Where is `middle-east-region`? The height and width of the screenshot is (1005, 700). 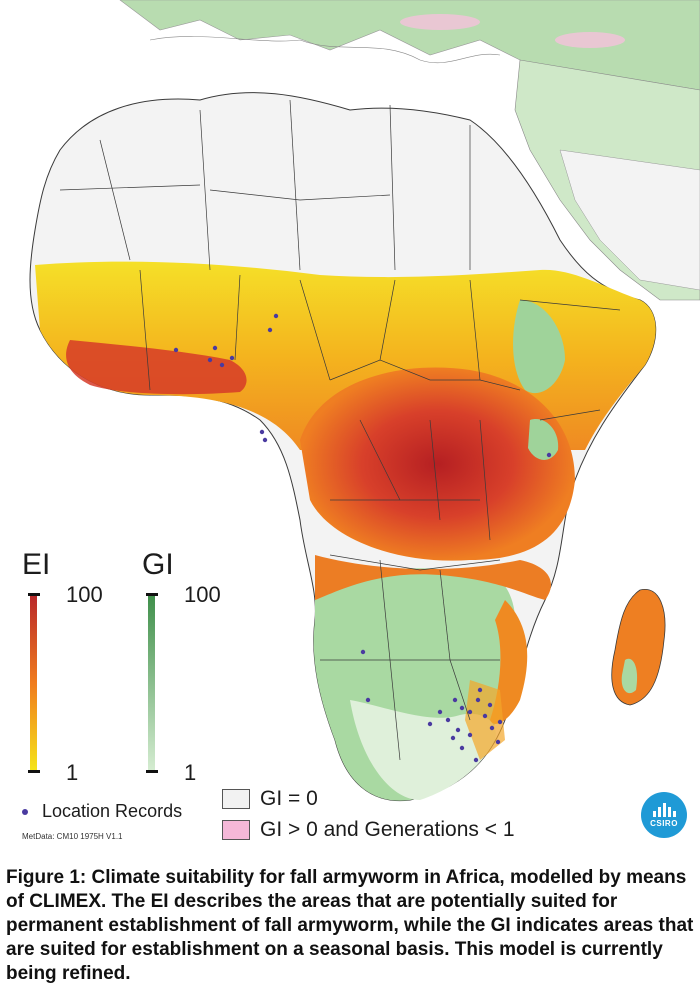 middle-east-region is located at coordinates (607, 180).